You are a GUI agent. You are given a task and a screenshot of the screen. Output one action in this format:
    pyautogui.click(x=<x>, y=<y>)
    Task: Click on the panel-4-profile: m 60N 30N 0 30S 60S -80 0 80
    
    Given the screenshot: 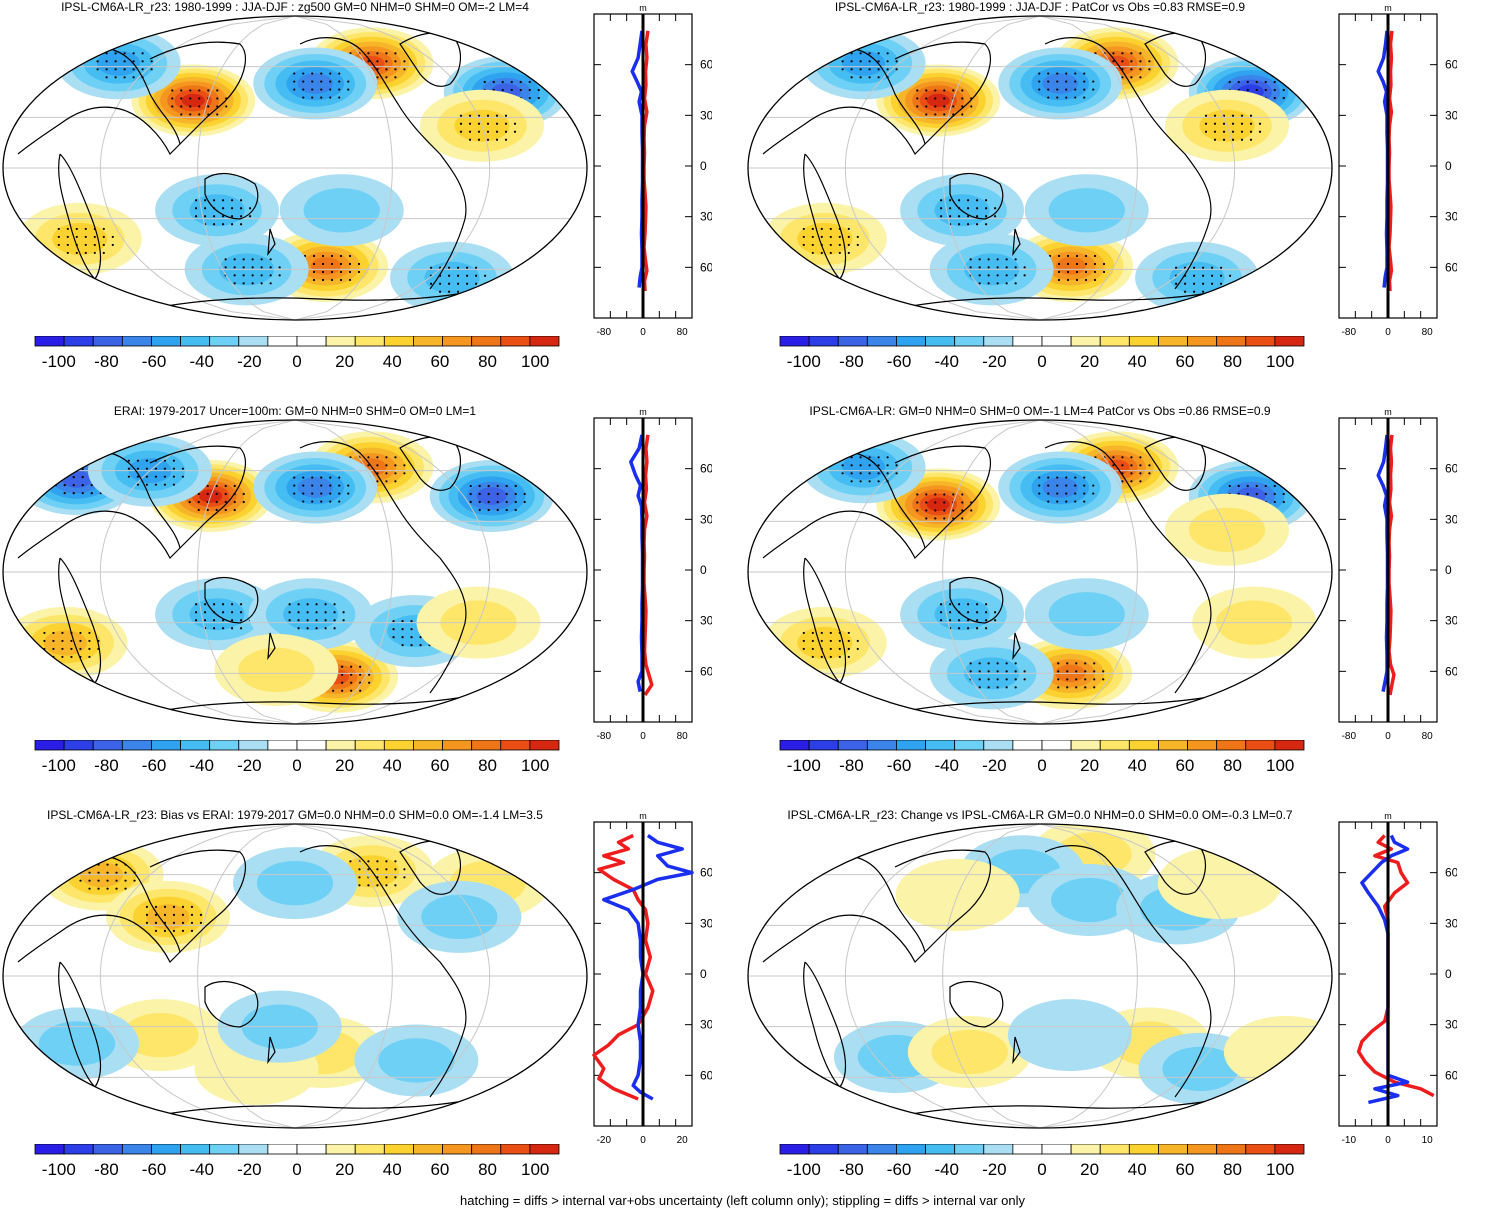 What is the action you would take?
    pyautogui.click(x=1397, y=574)
    